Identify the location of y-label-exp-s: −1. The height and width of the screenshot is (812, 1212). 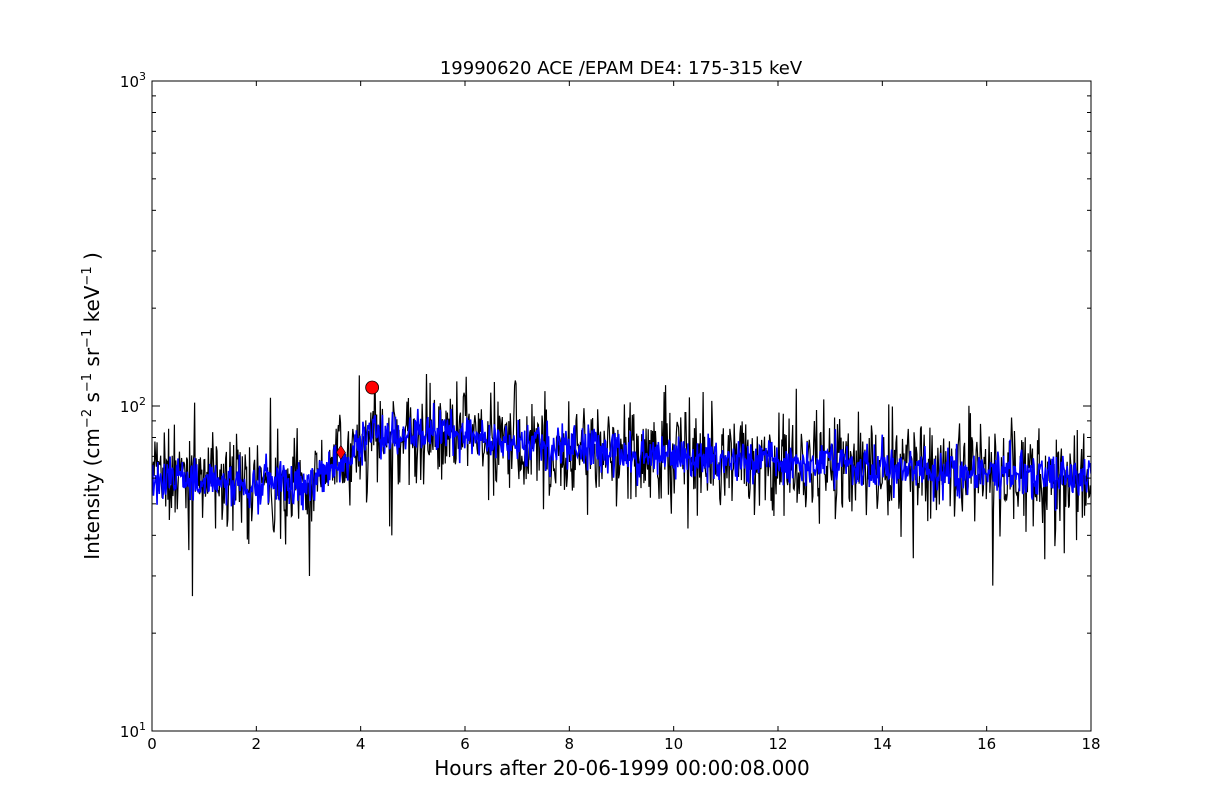
(87, 382).